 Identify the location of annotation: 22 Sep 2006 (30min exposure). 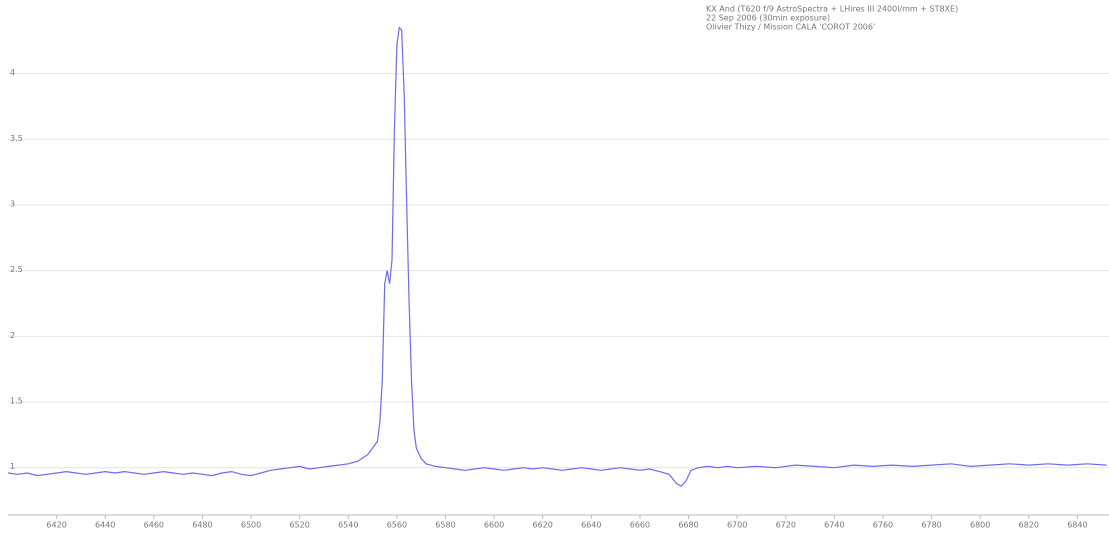
(768, 18).